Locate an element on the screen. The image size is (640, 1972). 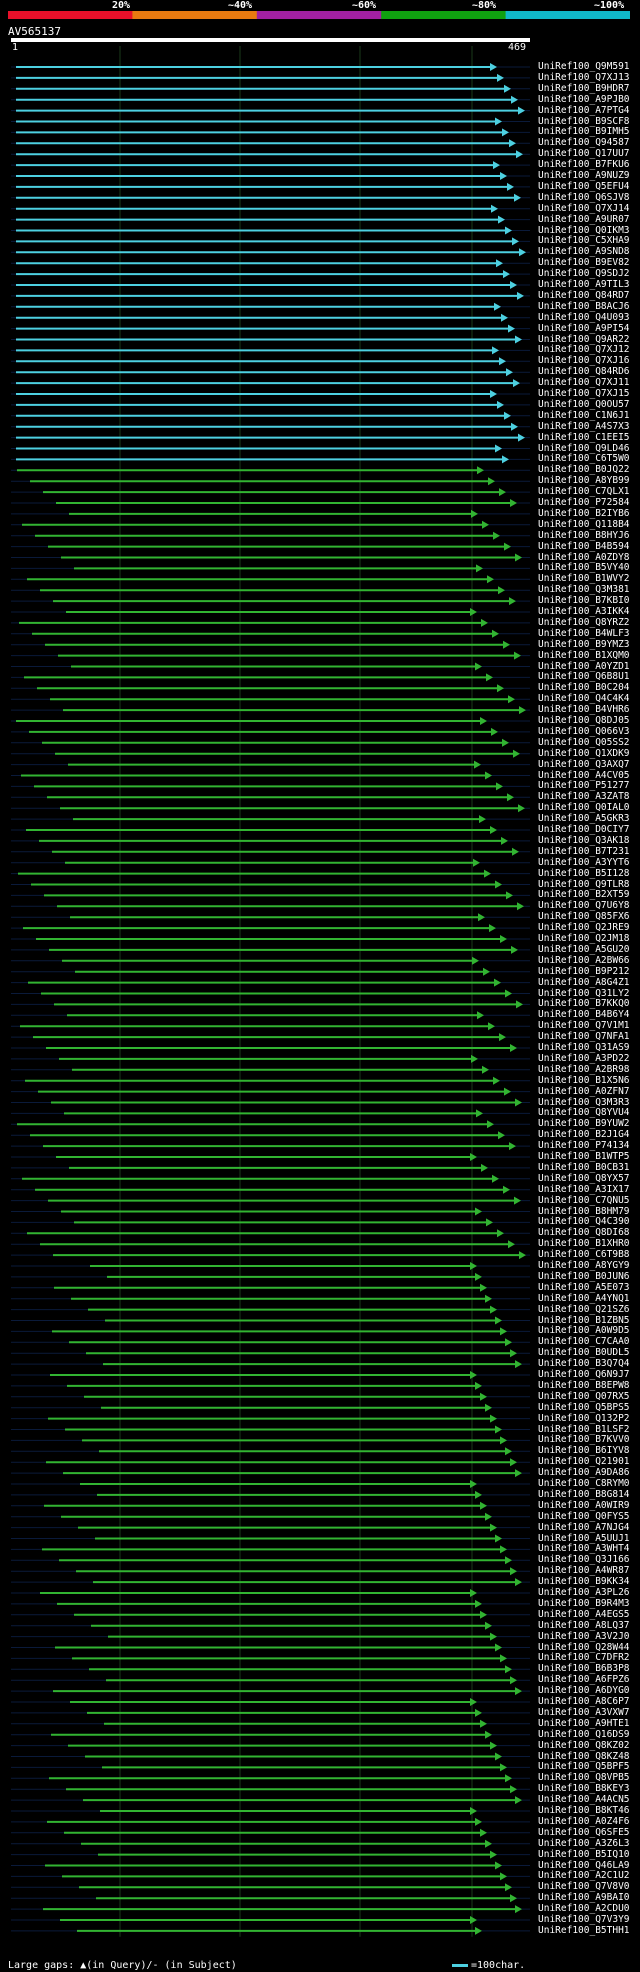
hit-label: UniRef100_P51277 is located at coordinates (584, 786).